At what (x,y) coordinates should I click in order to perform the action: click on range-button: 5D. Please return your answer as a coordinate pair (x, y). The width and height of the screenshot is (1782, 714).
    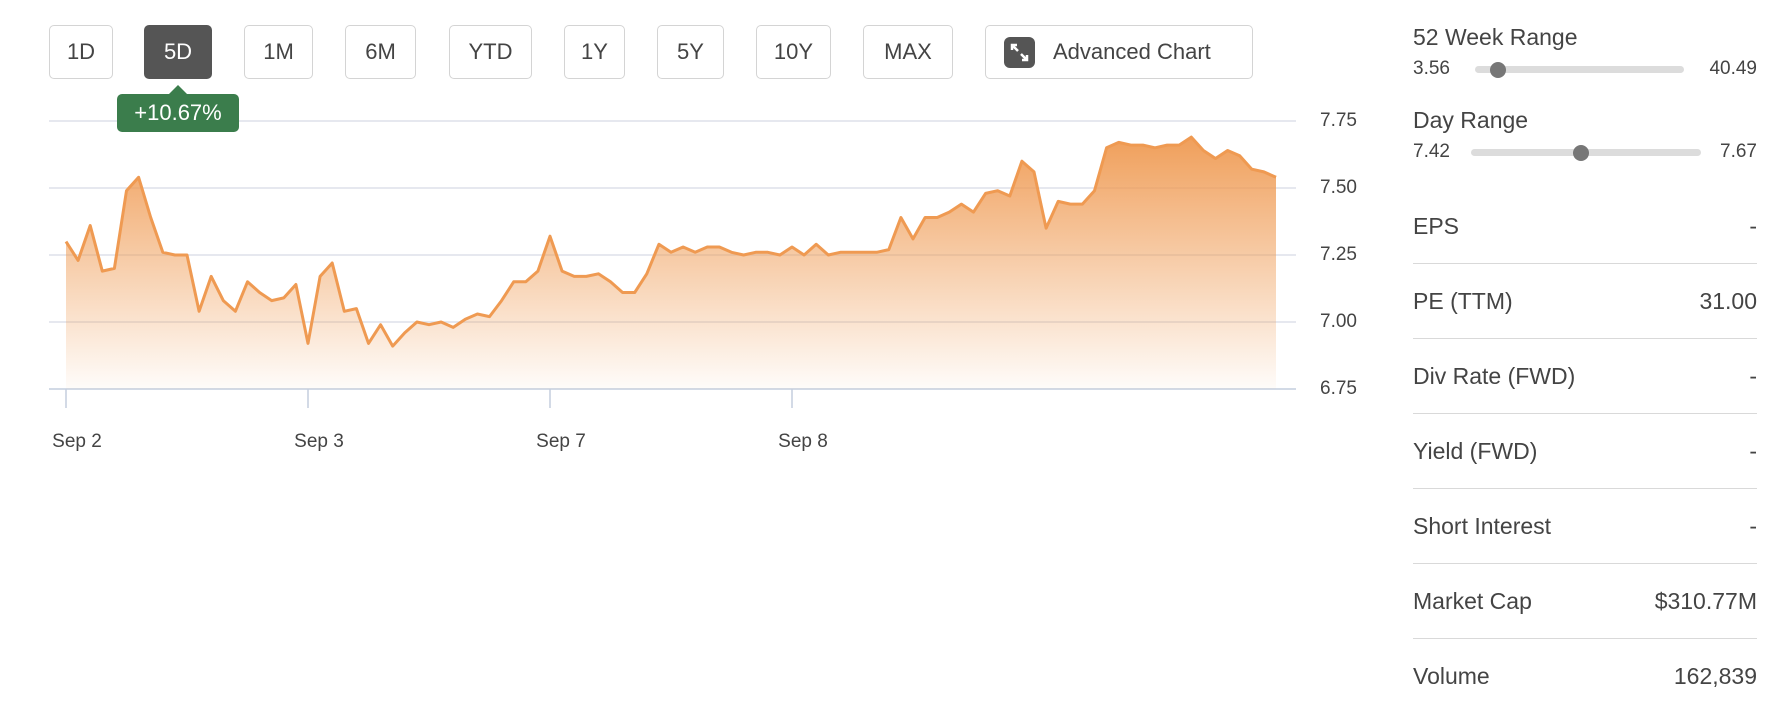
    Looking at the image, I should click on (178, 52).